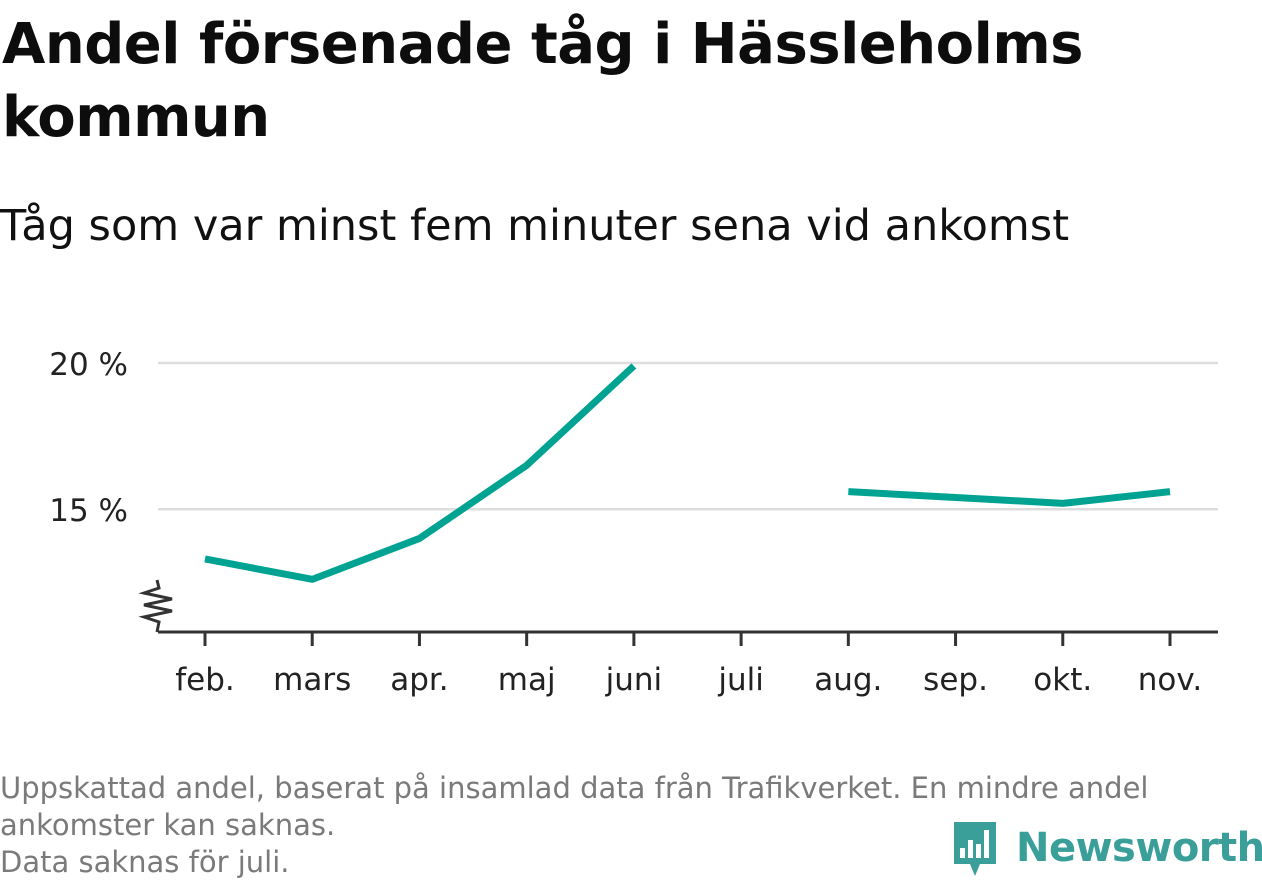 This screenshot has width=1262, height=881. I want to click on x-tick-label: okt., so click(1062, 680).